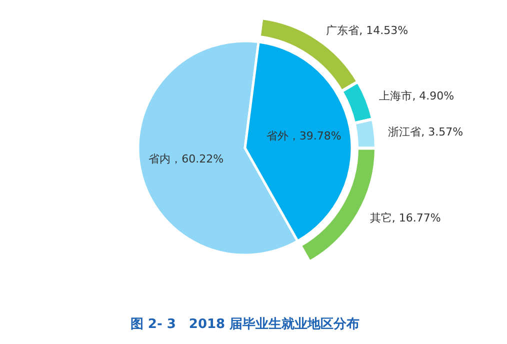 Image resolution: width=507 pixels, height=344 pixels. I want to click on slice-label: 省外, so click(277, 135).